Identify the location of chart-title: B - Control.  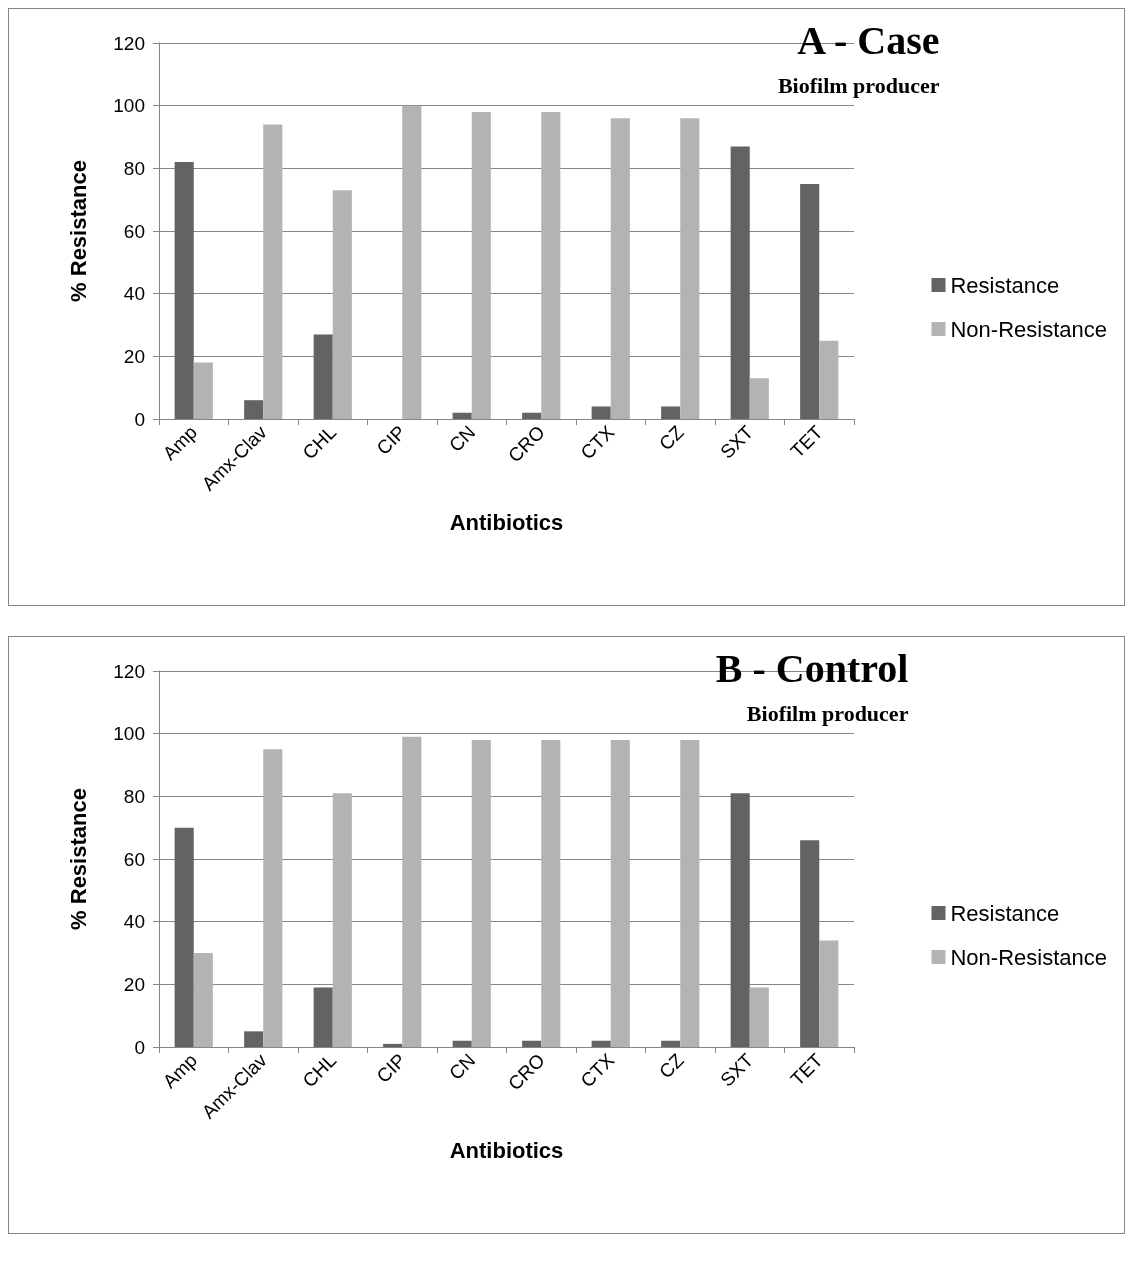
(812, 668).